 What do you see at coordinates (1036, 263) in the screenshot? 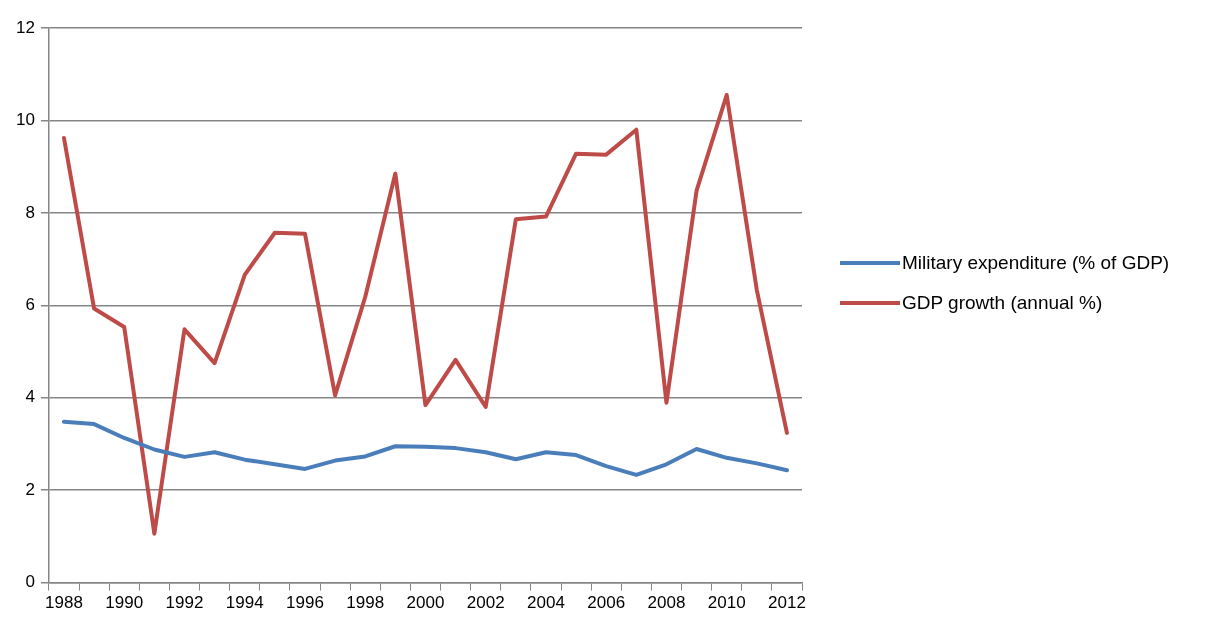
I see `legend-label: Military expenditure (% of GDP)` at bounding box center [1036, 263].